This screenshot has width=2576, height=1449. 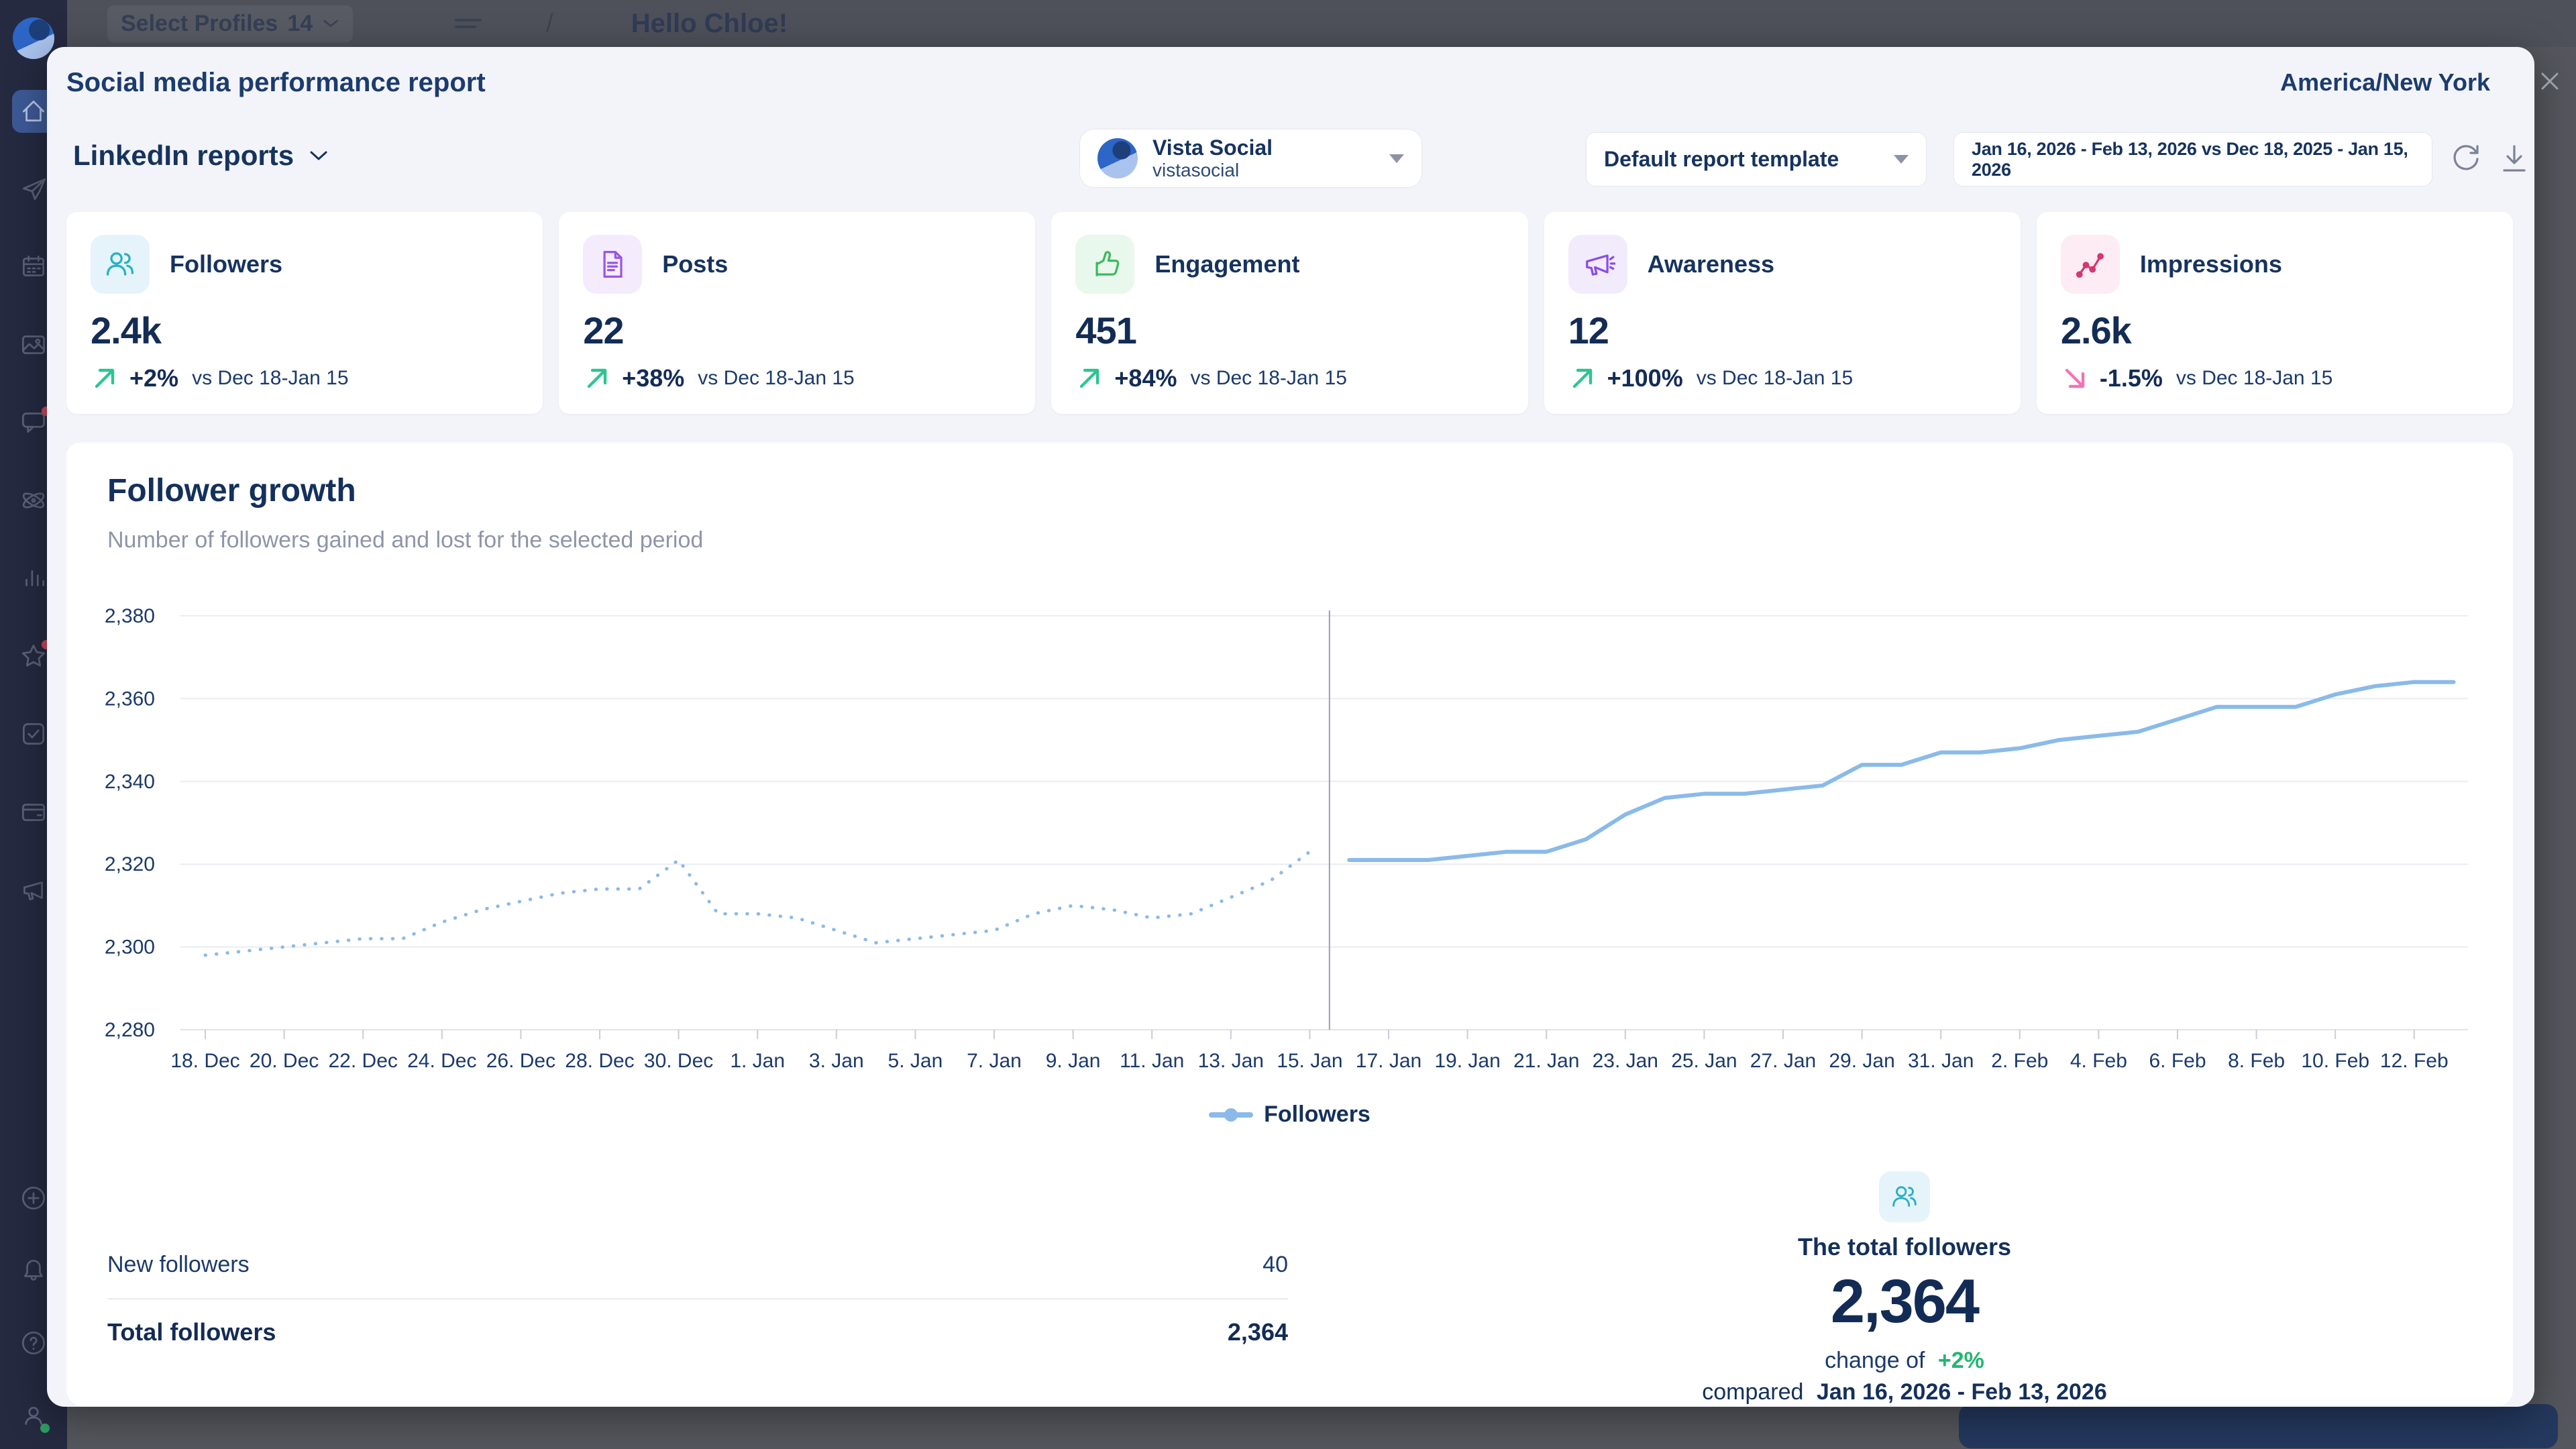 I want to click on sidebar-item-megaphone, so click(x=33, y=889).